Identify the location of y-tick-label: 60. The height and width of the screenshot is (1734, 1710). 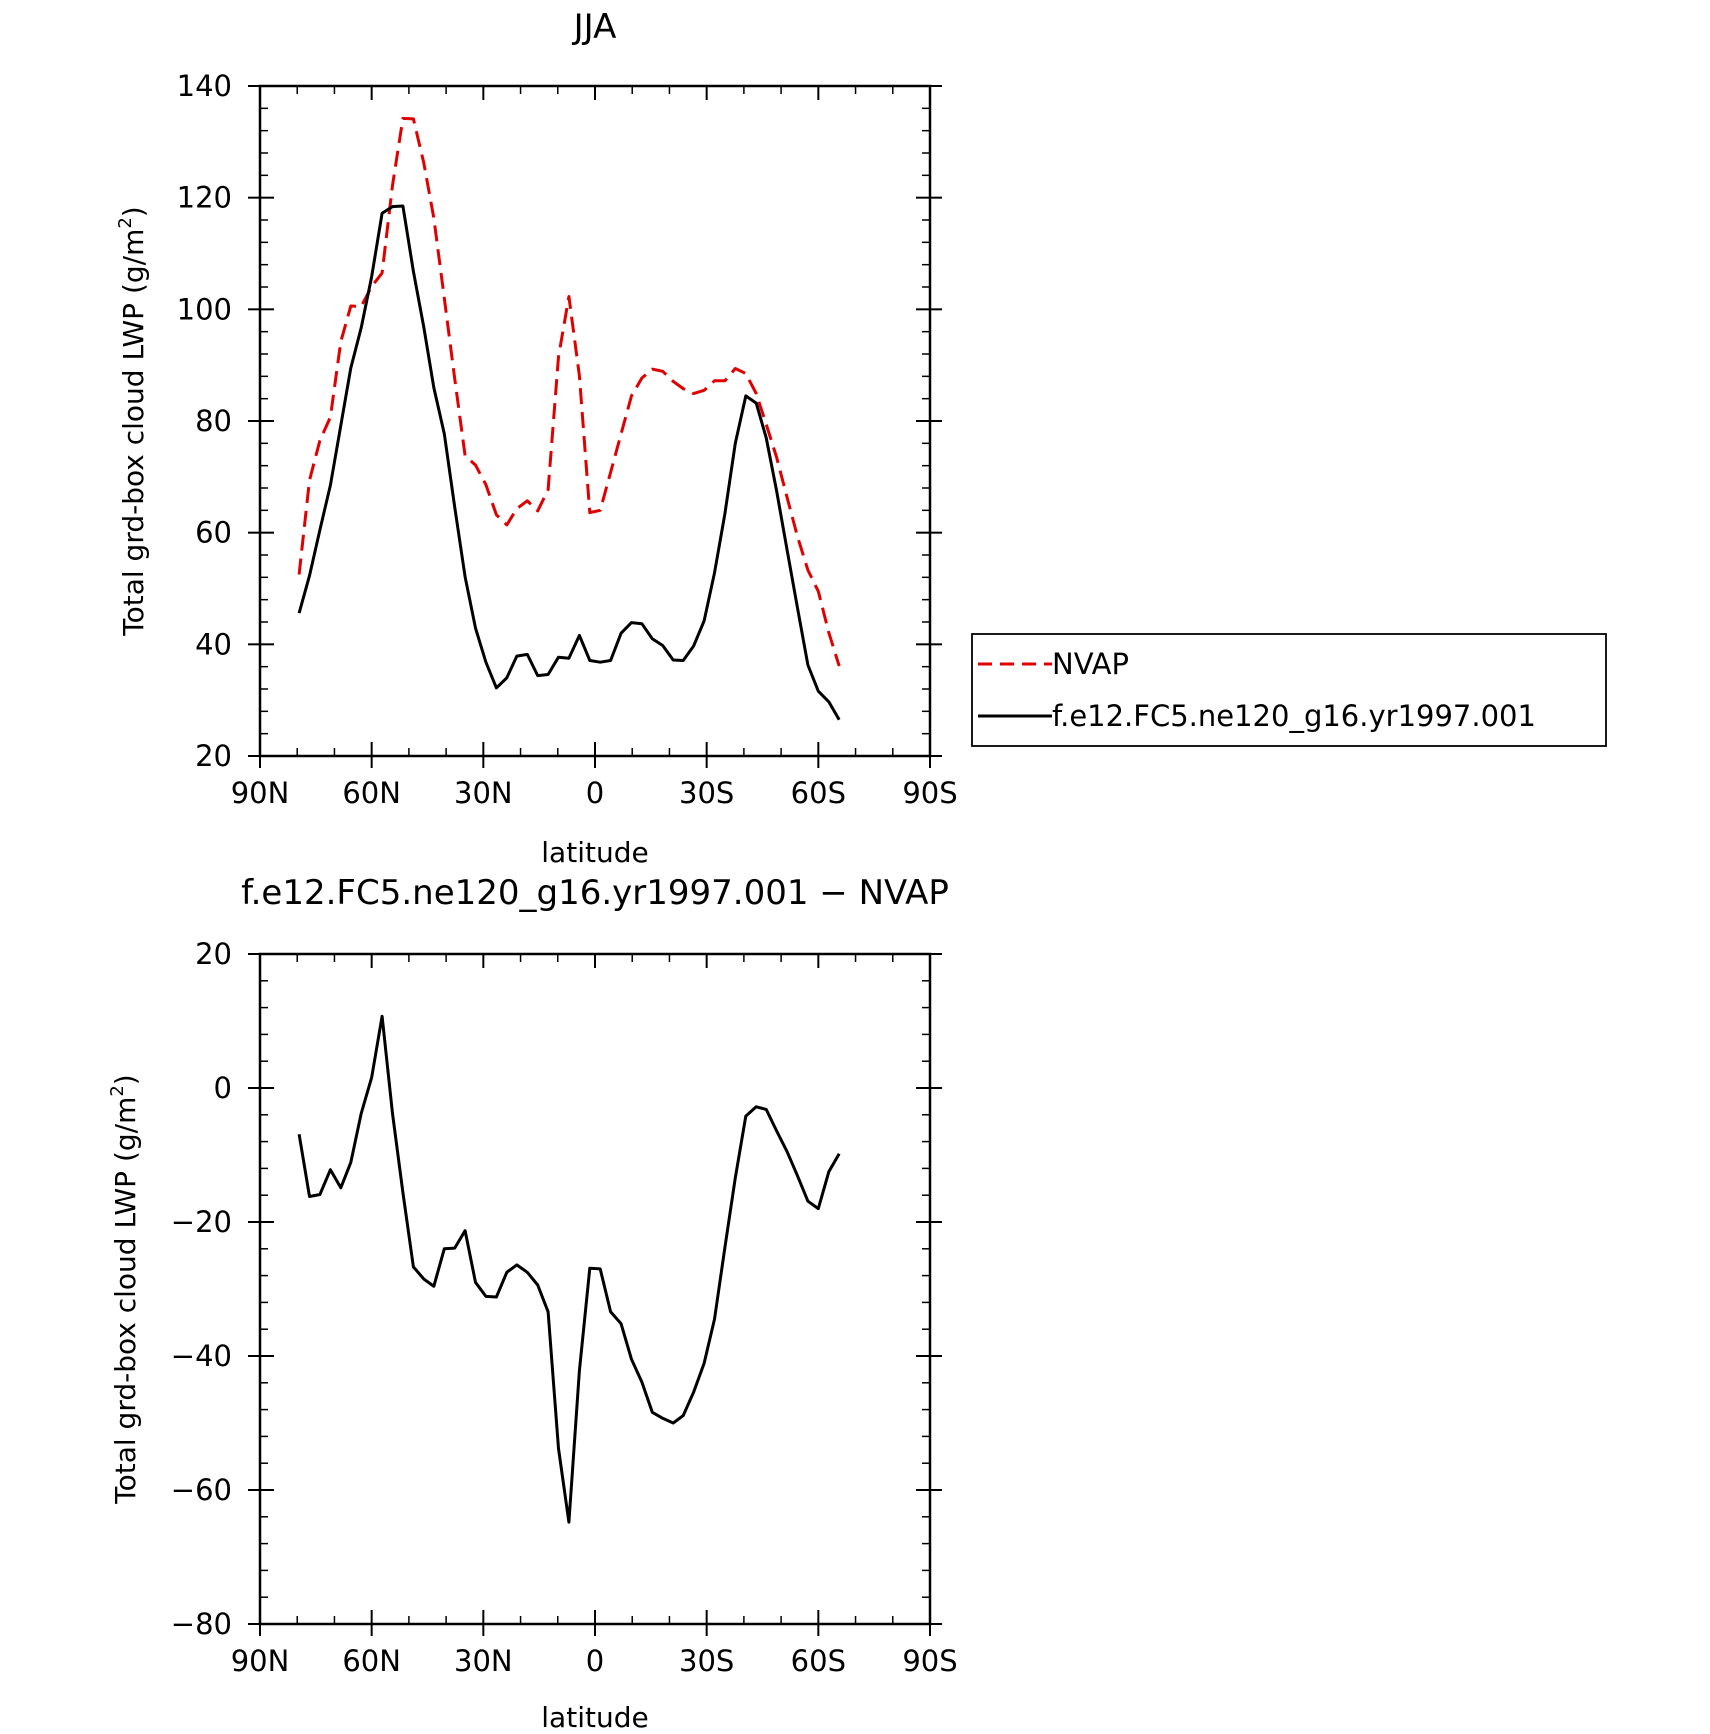
(213, 533).